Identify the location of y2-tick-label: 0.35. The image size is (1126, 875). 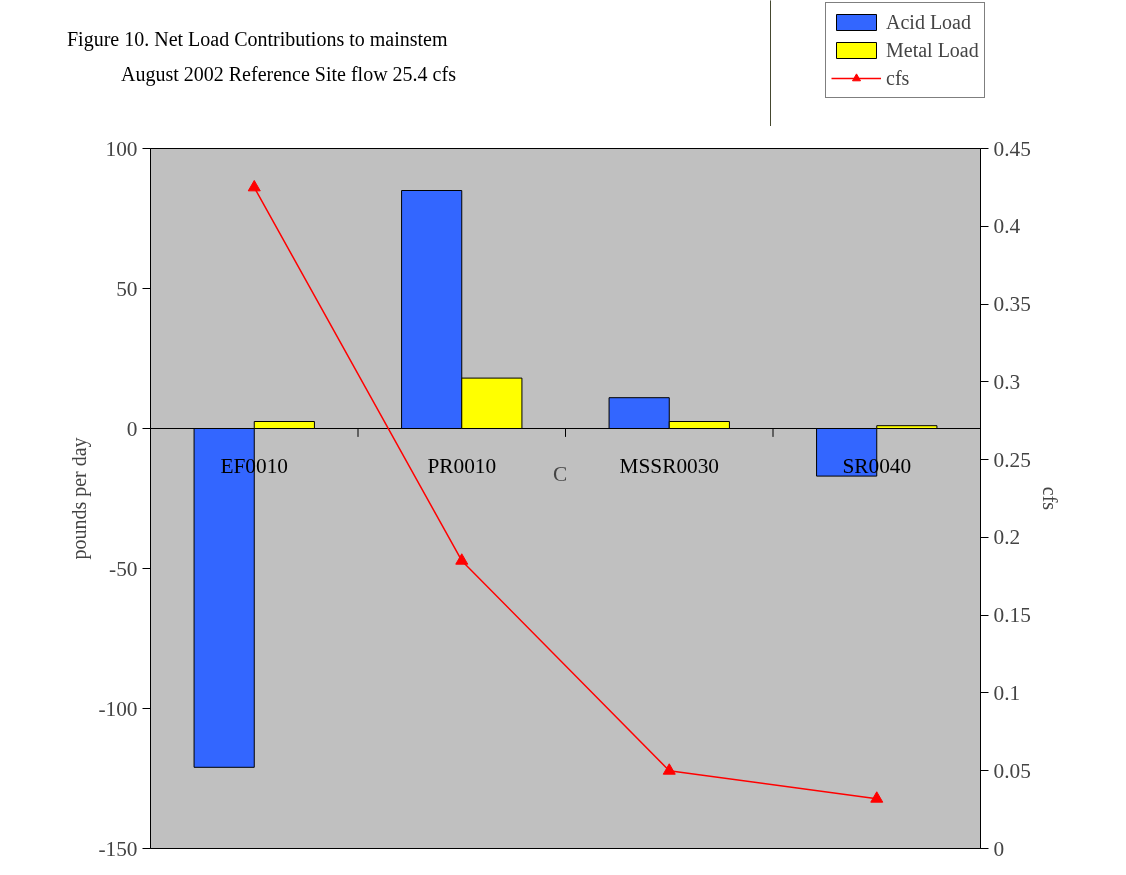
(1012, 304).